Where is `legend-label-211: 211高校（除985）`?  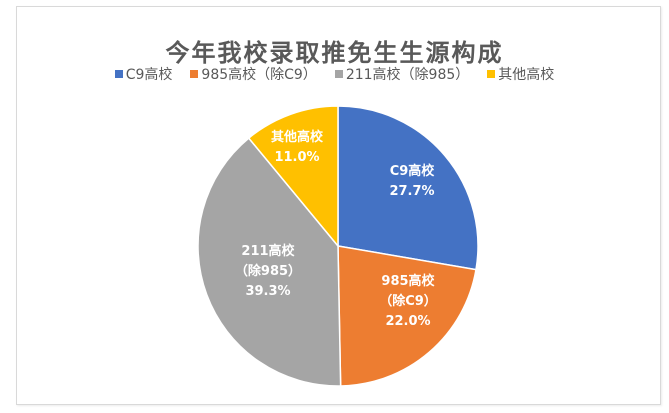
legend-label-211: 211高校（除985） is located at coordinates (407, 75).